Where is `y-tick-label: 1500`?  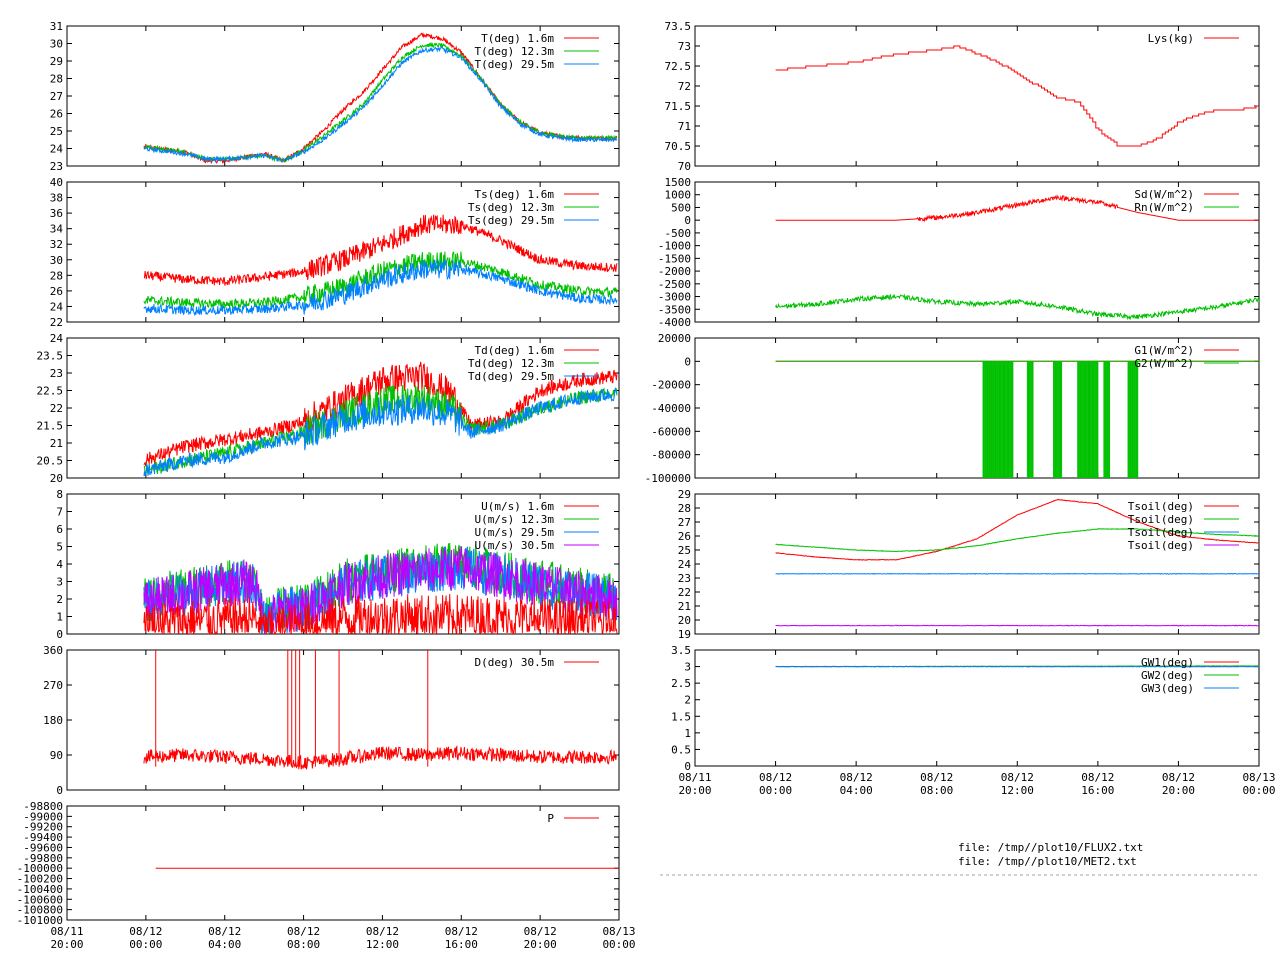
y-tick-label: 1500 is located at coordinates (678, 182).